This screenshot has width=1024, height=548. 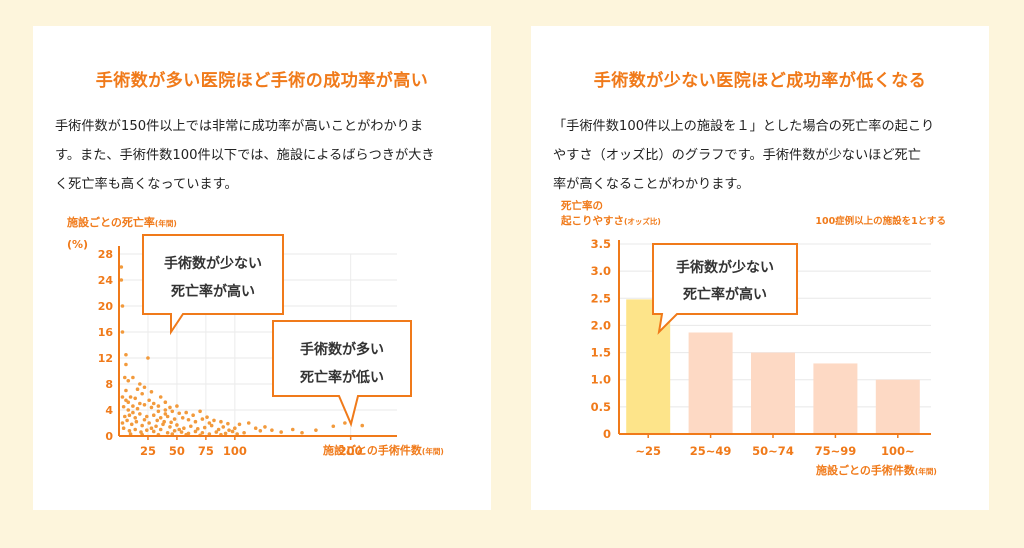 I want to click on y-tick-label: 16, so click(x=106, y=332).